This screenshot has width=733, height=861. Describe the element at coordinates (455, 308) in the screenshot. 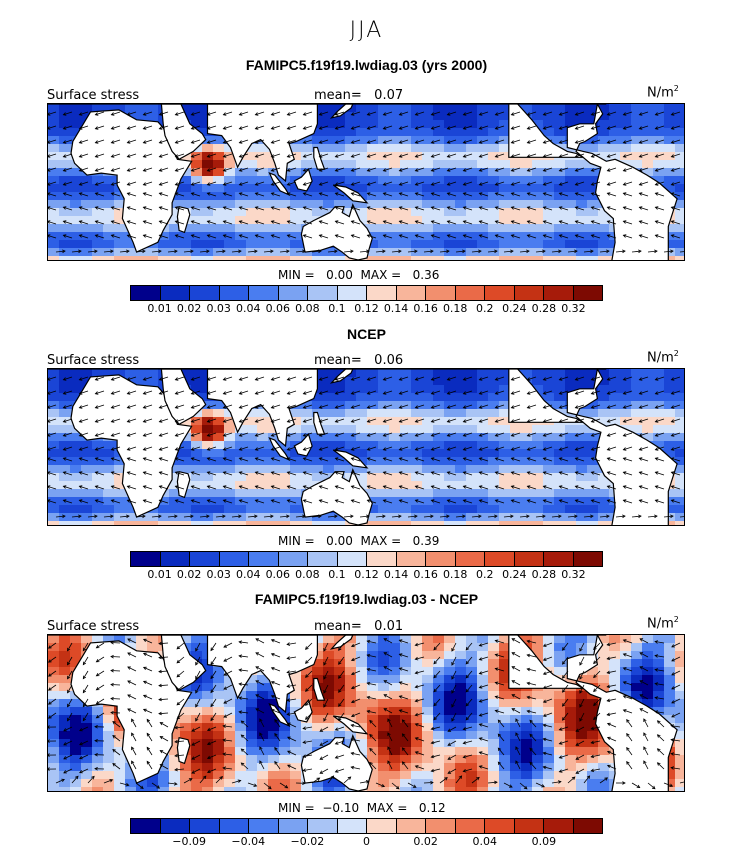

I see `colorbar-tick-label: 0.18` at that location.